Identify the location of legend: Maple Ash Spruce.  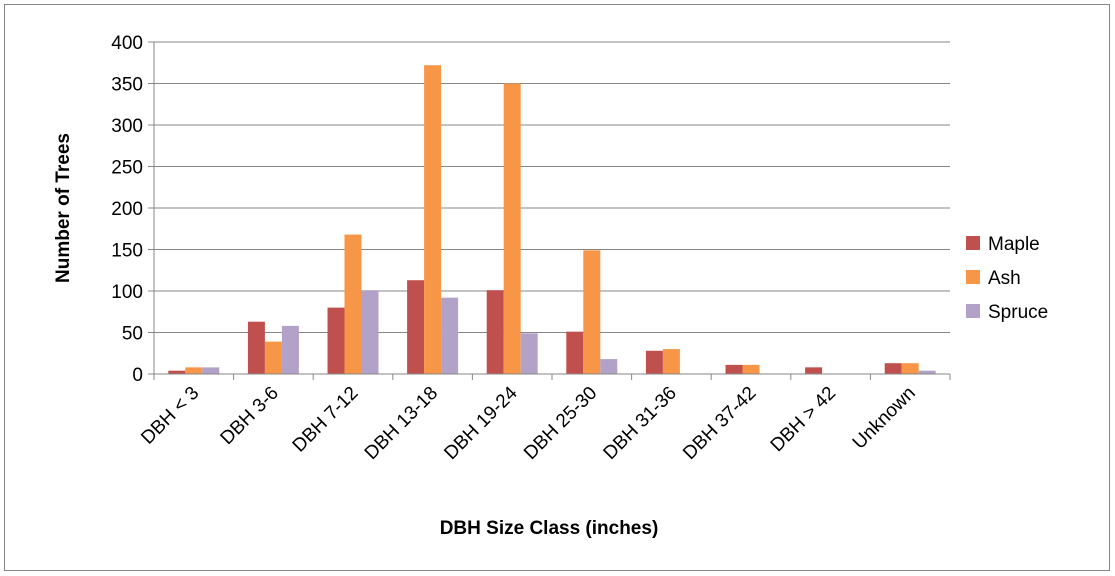
(1007, 278).